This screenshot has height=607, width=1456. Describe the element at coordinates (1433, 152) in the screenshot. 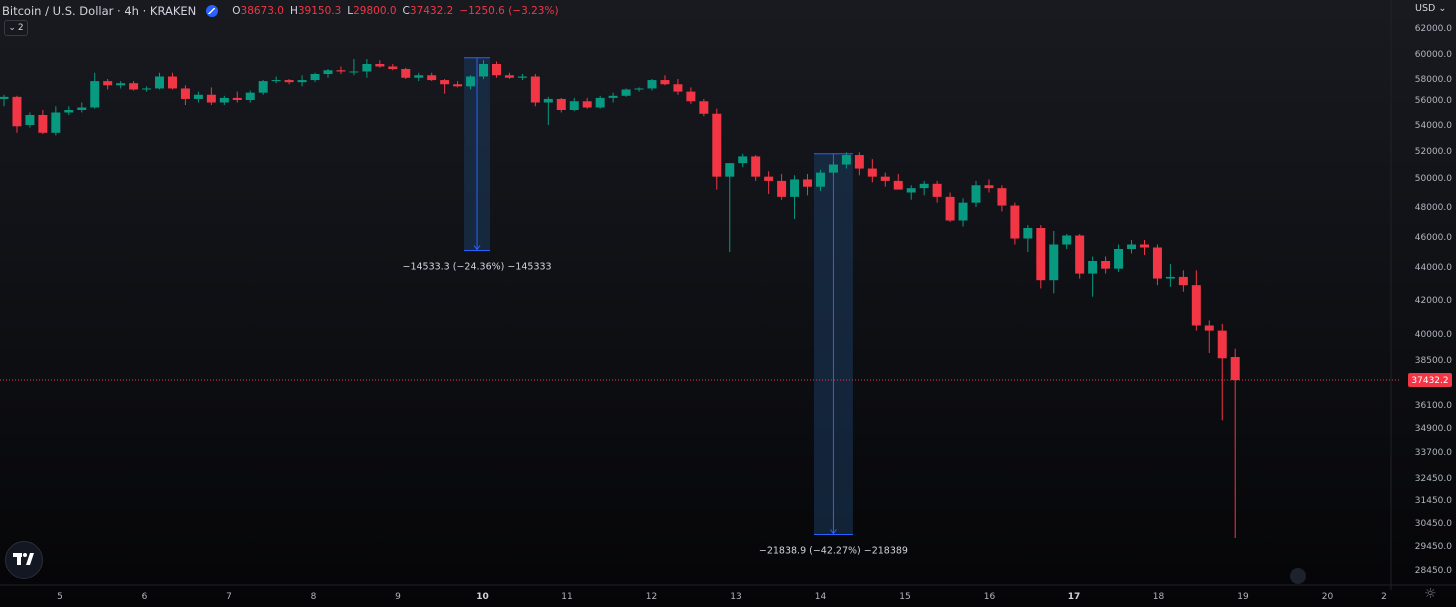

I see `price-tick-label: 52000.0` at that location.